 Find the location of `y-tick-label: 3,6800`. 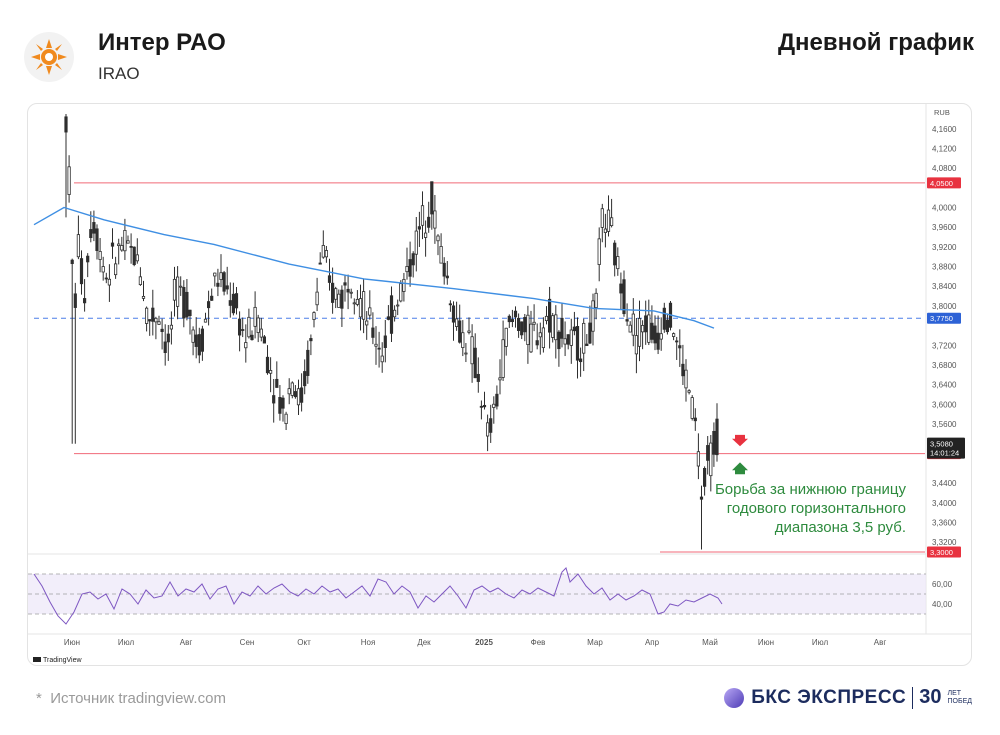

y-tick-label: 3,6800 is located at coordinates (944, 365).